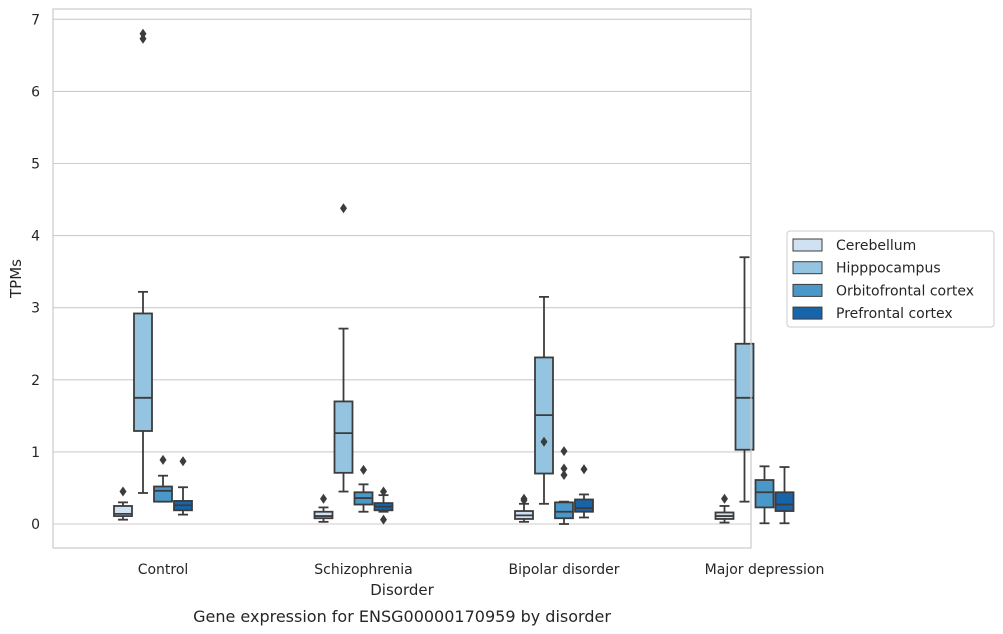  I want to click on y-tick-label: 6, so click(35, 92).